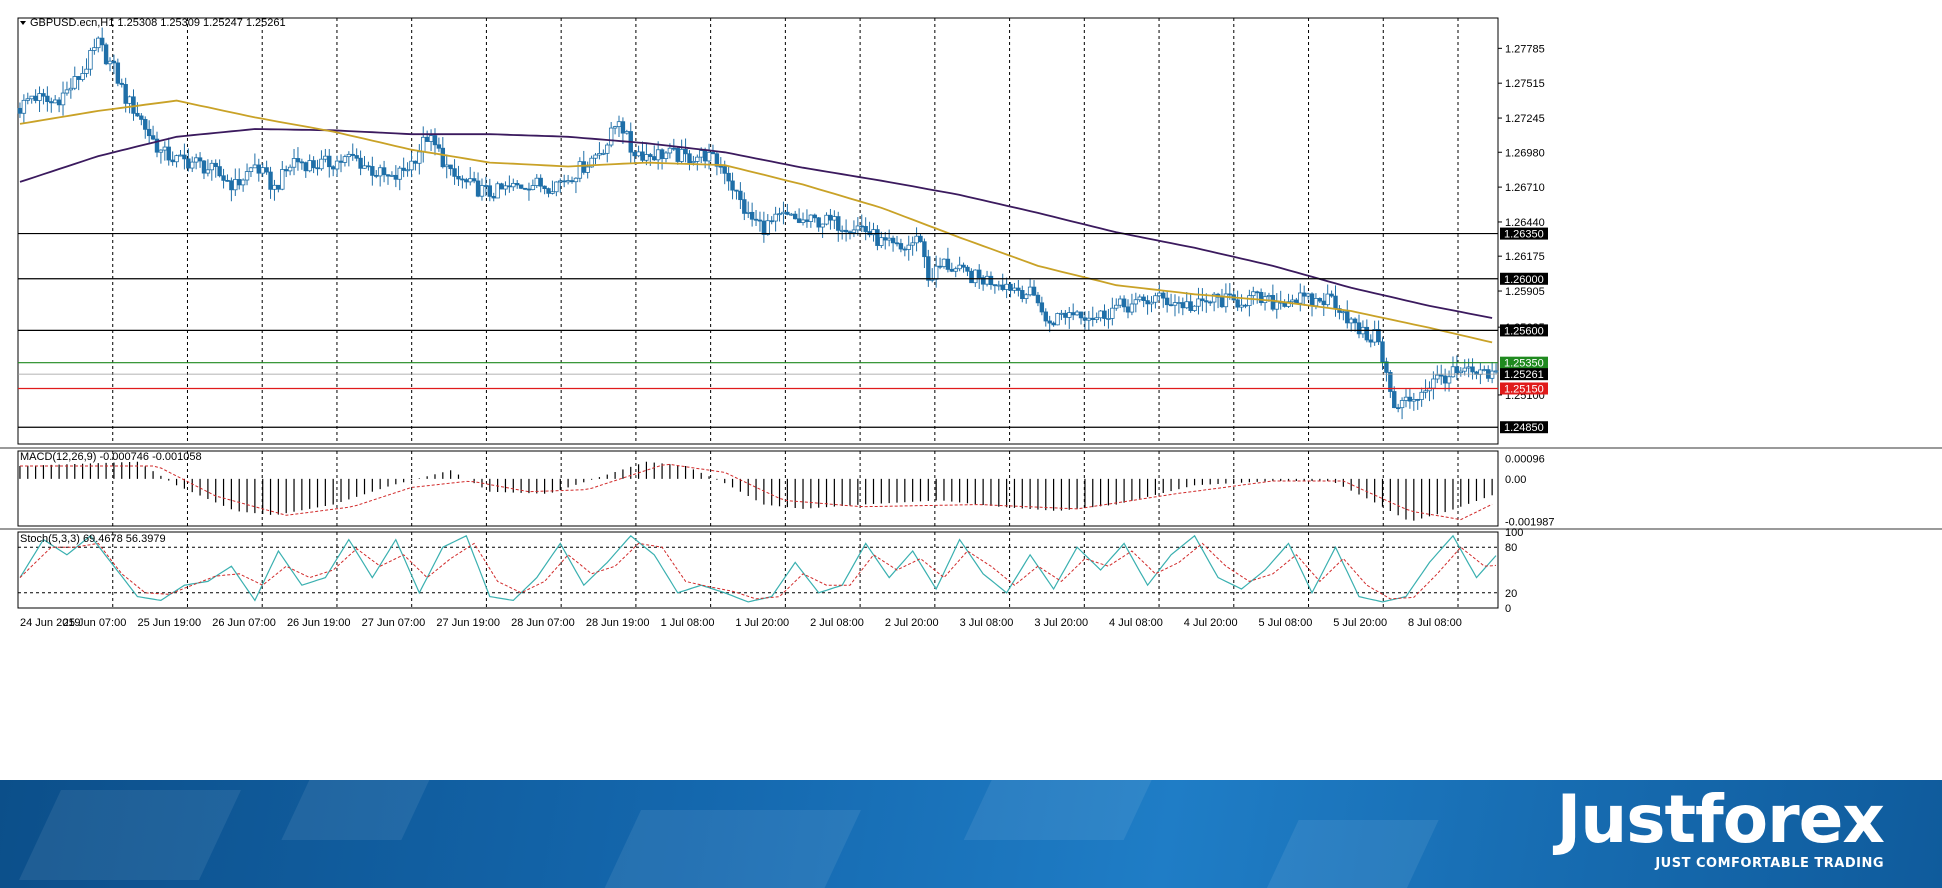 The image size is (1942, 888). I want to click on banner-shape, so click(360, 810).